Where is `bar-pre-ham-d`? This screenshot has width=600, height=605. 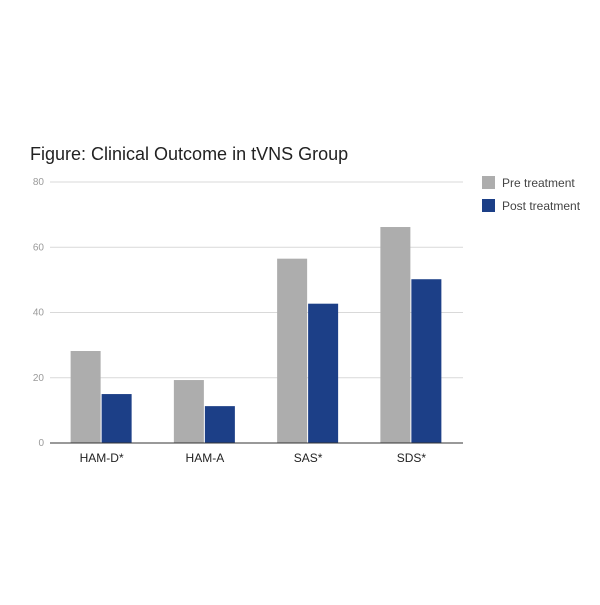 bar-pre-ham-d is located at coordinates (85, 396).